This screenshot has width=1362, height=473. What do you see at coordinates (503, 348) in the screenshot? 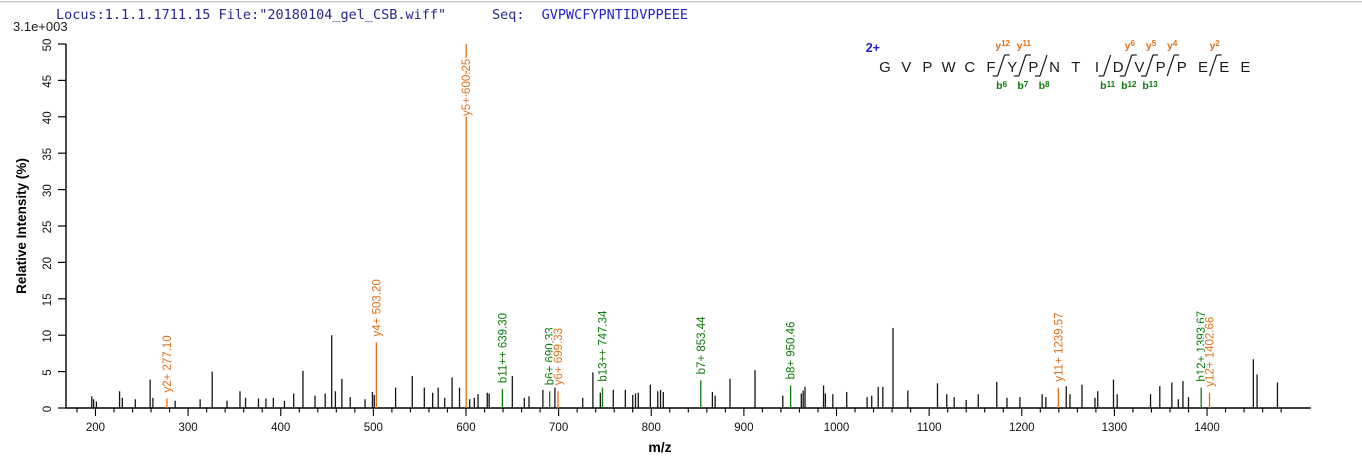
I see `ion-annotation-label: b11++ 639.30` at bounding box center [503, 348].